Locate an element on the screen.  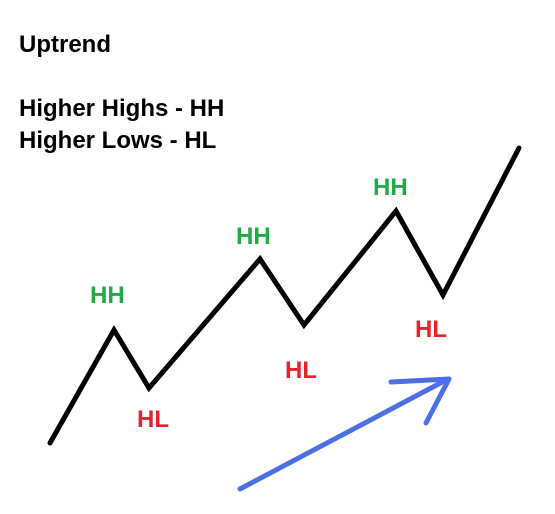
legend-higher-highs: Higher Highs - HH is located at coordinates (122, 108).